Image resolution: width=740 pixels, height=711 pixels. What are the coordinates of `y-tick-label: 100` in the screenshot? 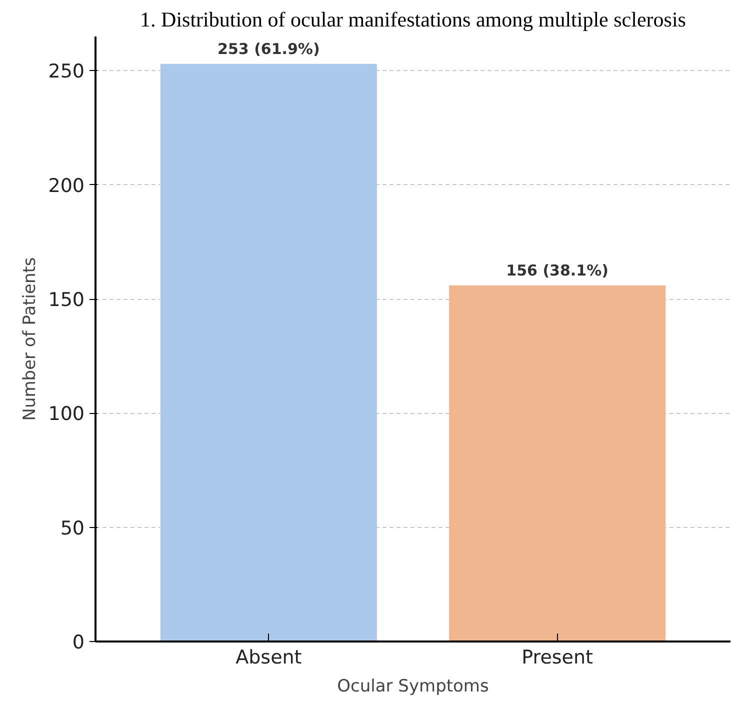 It's located at (66, 414).